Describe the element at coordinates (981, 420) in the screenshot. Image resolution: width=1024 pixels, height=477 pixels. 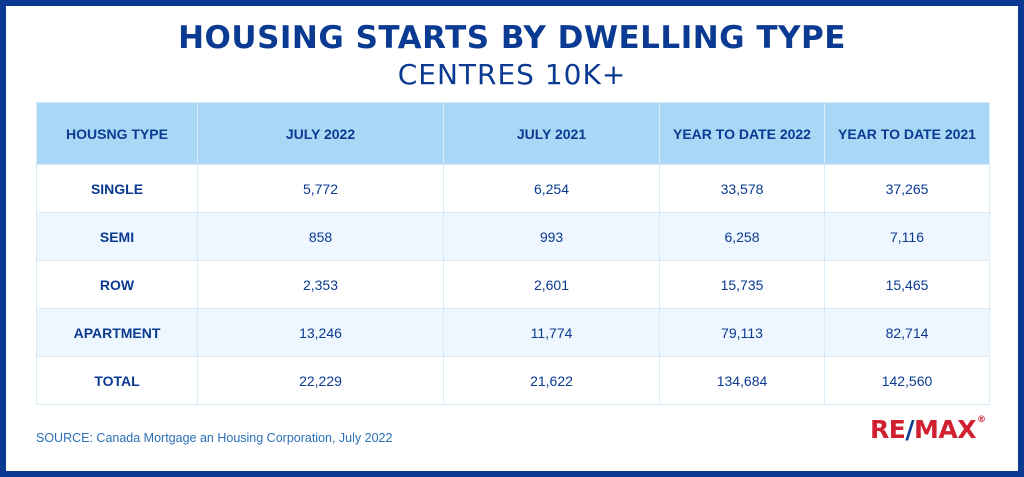
I see `registered-mark: ®` at that location.